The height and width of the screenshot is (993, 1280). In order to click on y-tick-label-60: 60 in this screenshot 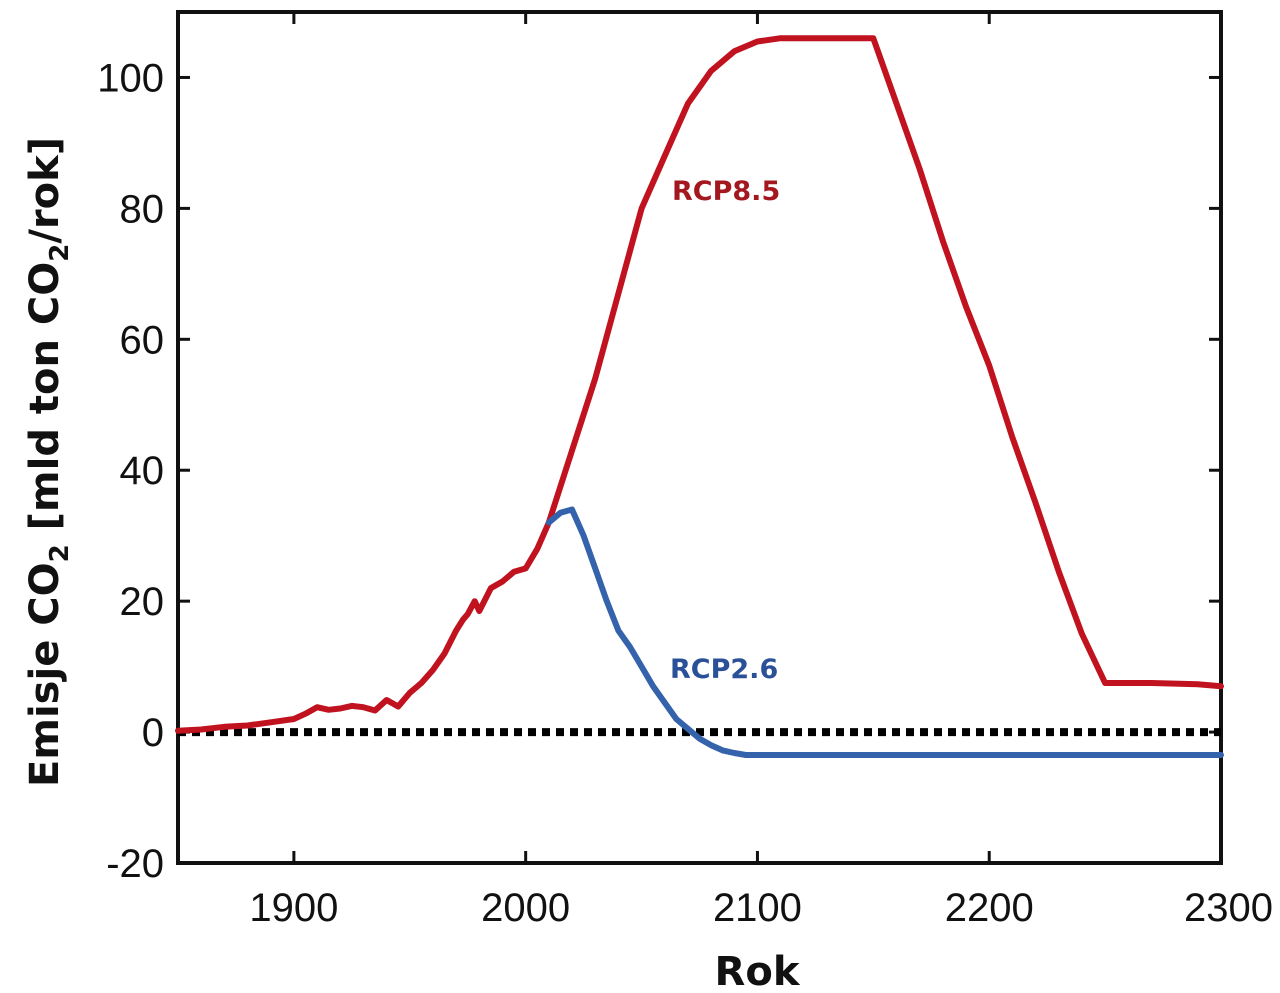, I will do `click(142, 340)`.